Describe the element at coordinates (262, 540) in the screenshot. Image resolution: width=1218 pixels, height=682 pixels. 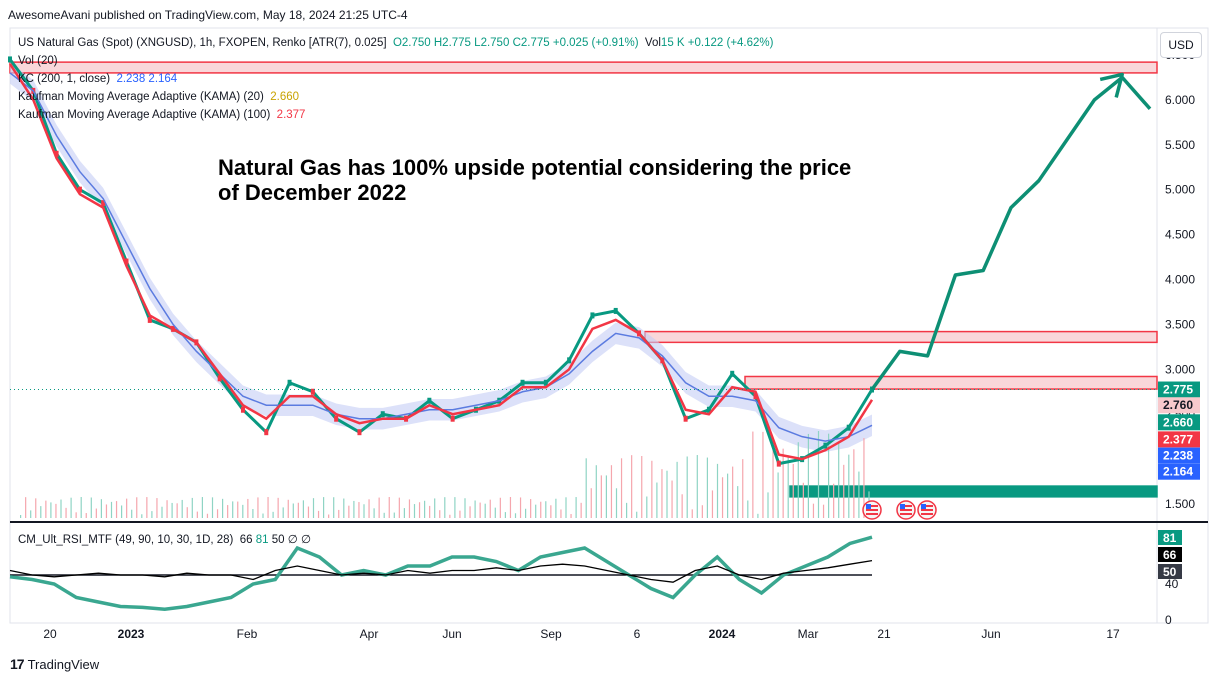
I see `rsi-value-2: 81` at that location.